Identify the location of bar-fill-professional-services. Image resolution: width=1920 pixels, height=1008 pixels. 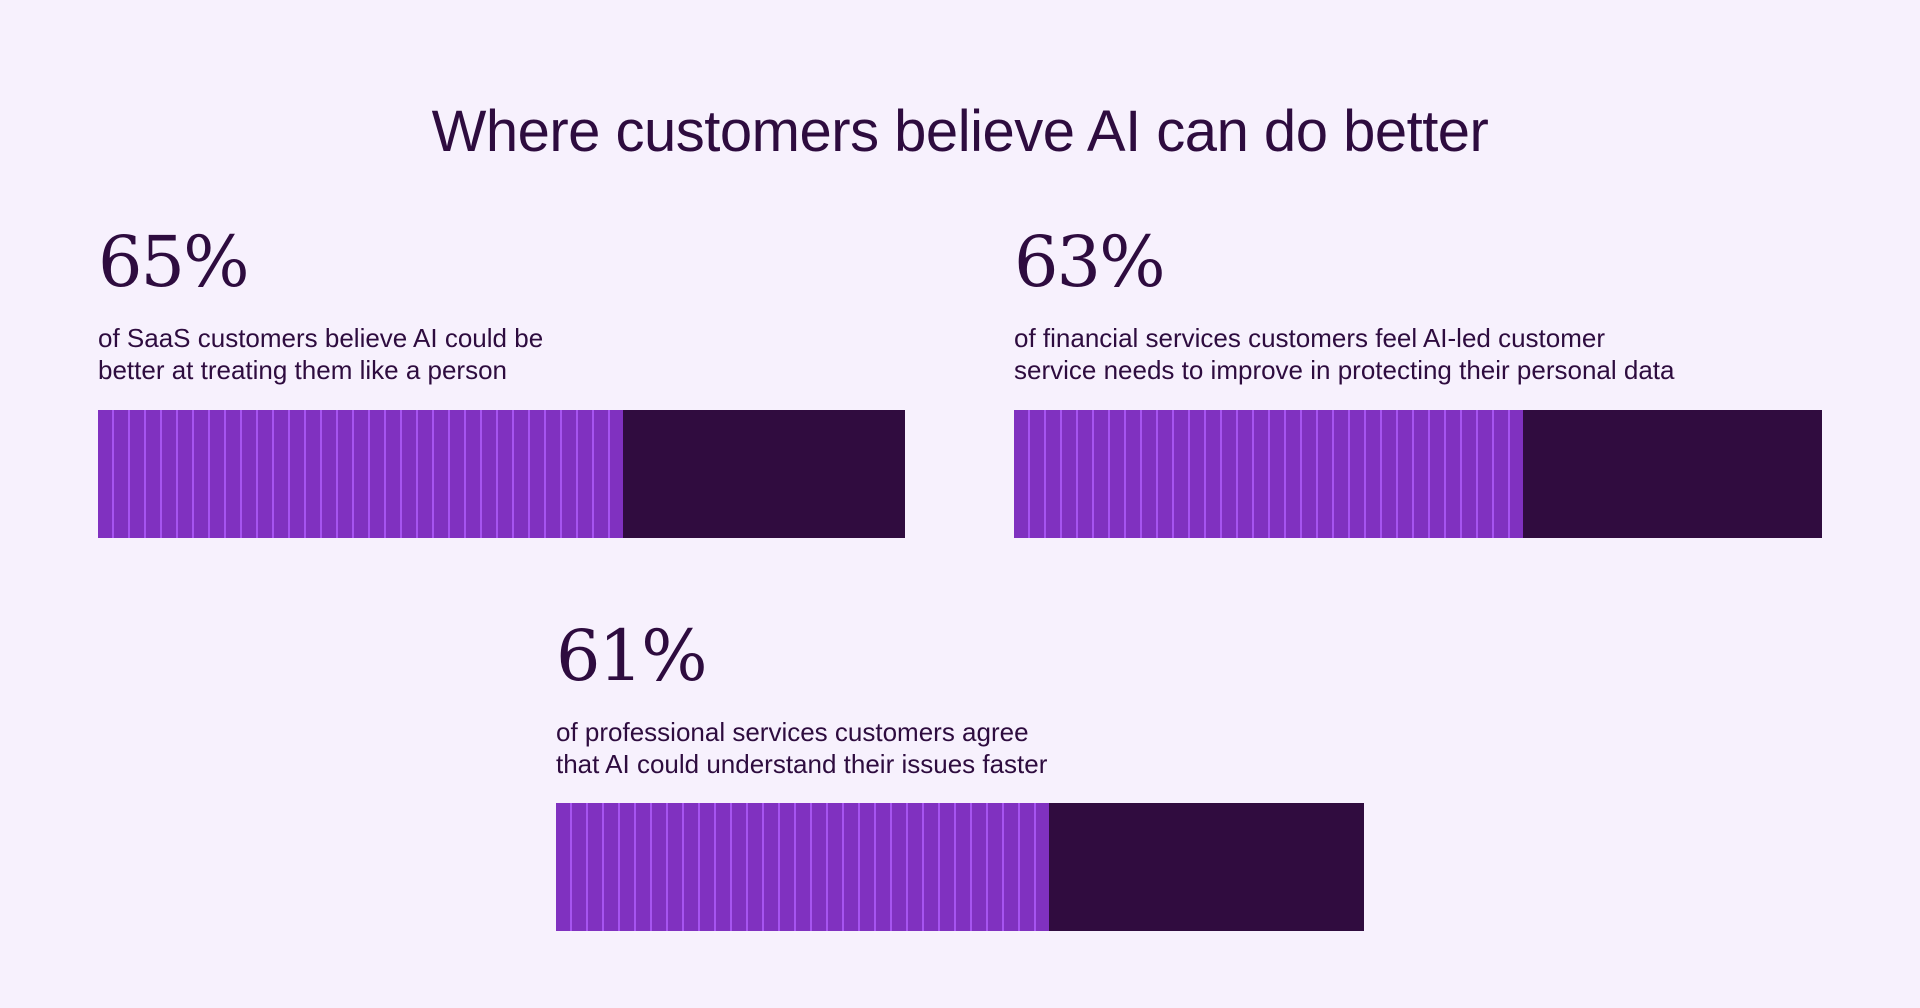
(802, 867).